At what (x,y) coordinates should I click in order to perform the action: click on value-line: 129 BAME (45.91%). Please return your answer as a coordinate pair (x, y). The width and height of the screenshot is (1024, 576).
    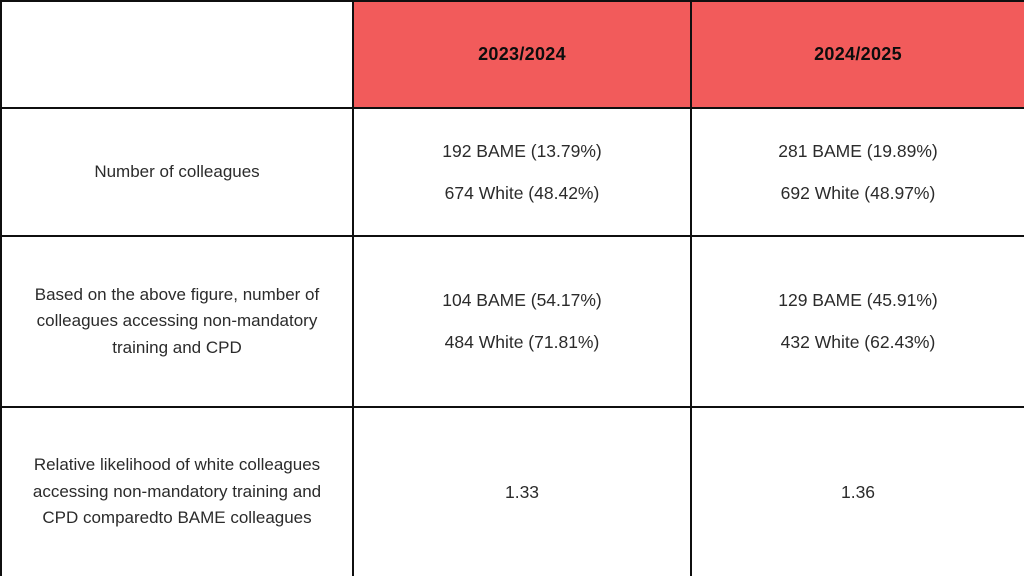
    Looking at the image, I should click on (858, 300).